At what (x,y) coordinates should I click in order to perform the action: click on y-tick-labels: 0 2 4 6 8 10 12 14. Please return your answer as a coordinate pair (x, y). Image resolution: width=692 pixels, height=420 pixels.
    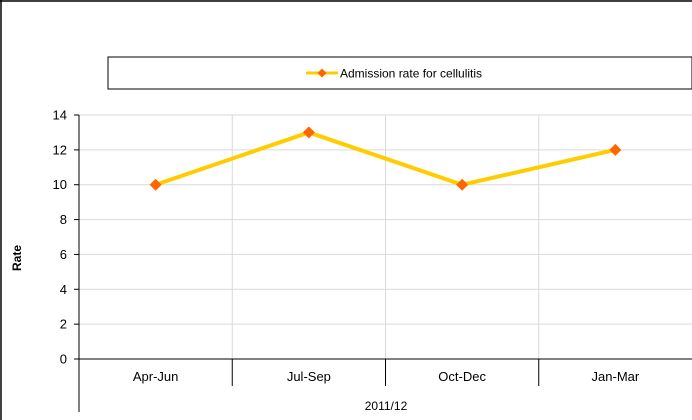
    Looking at the image, I should click on (60, 237).